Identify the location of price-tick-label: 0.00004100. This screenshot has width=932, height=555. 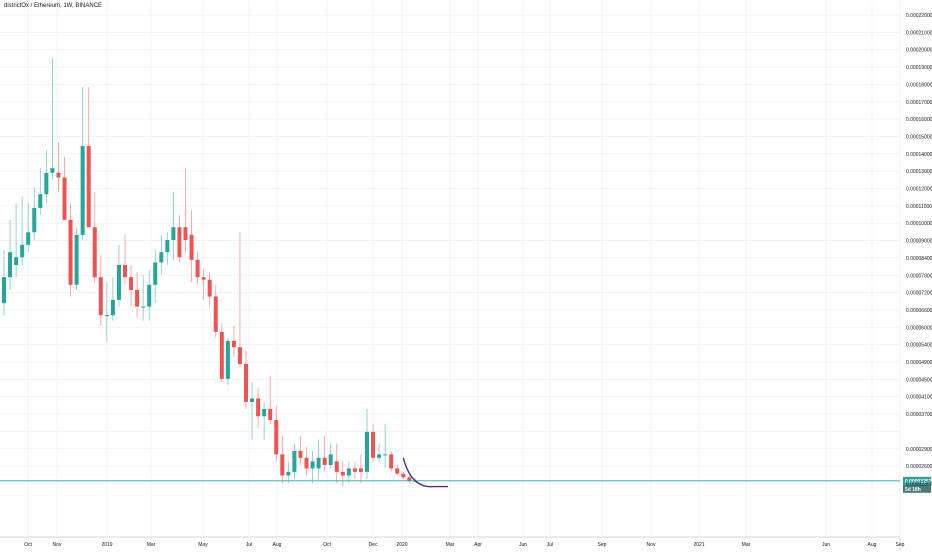
(919, 398).